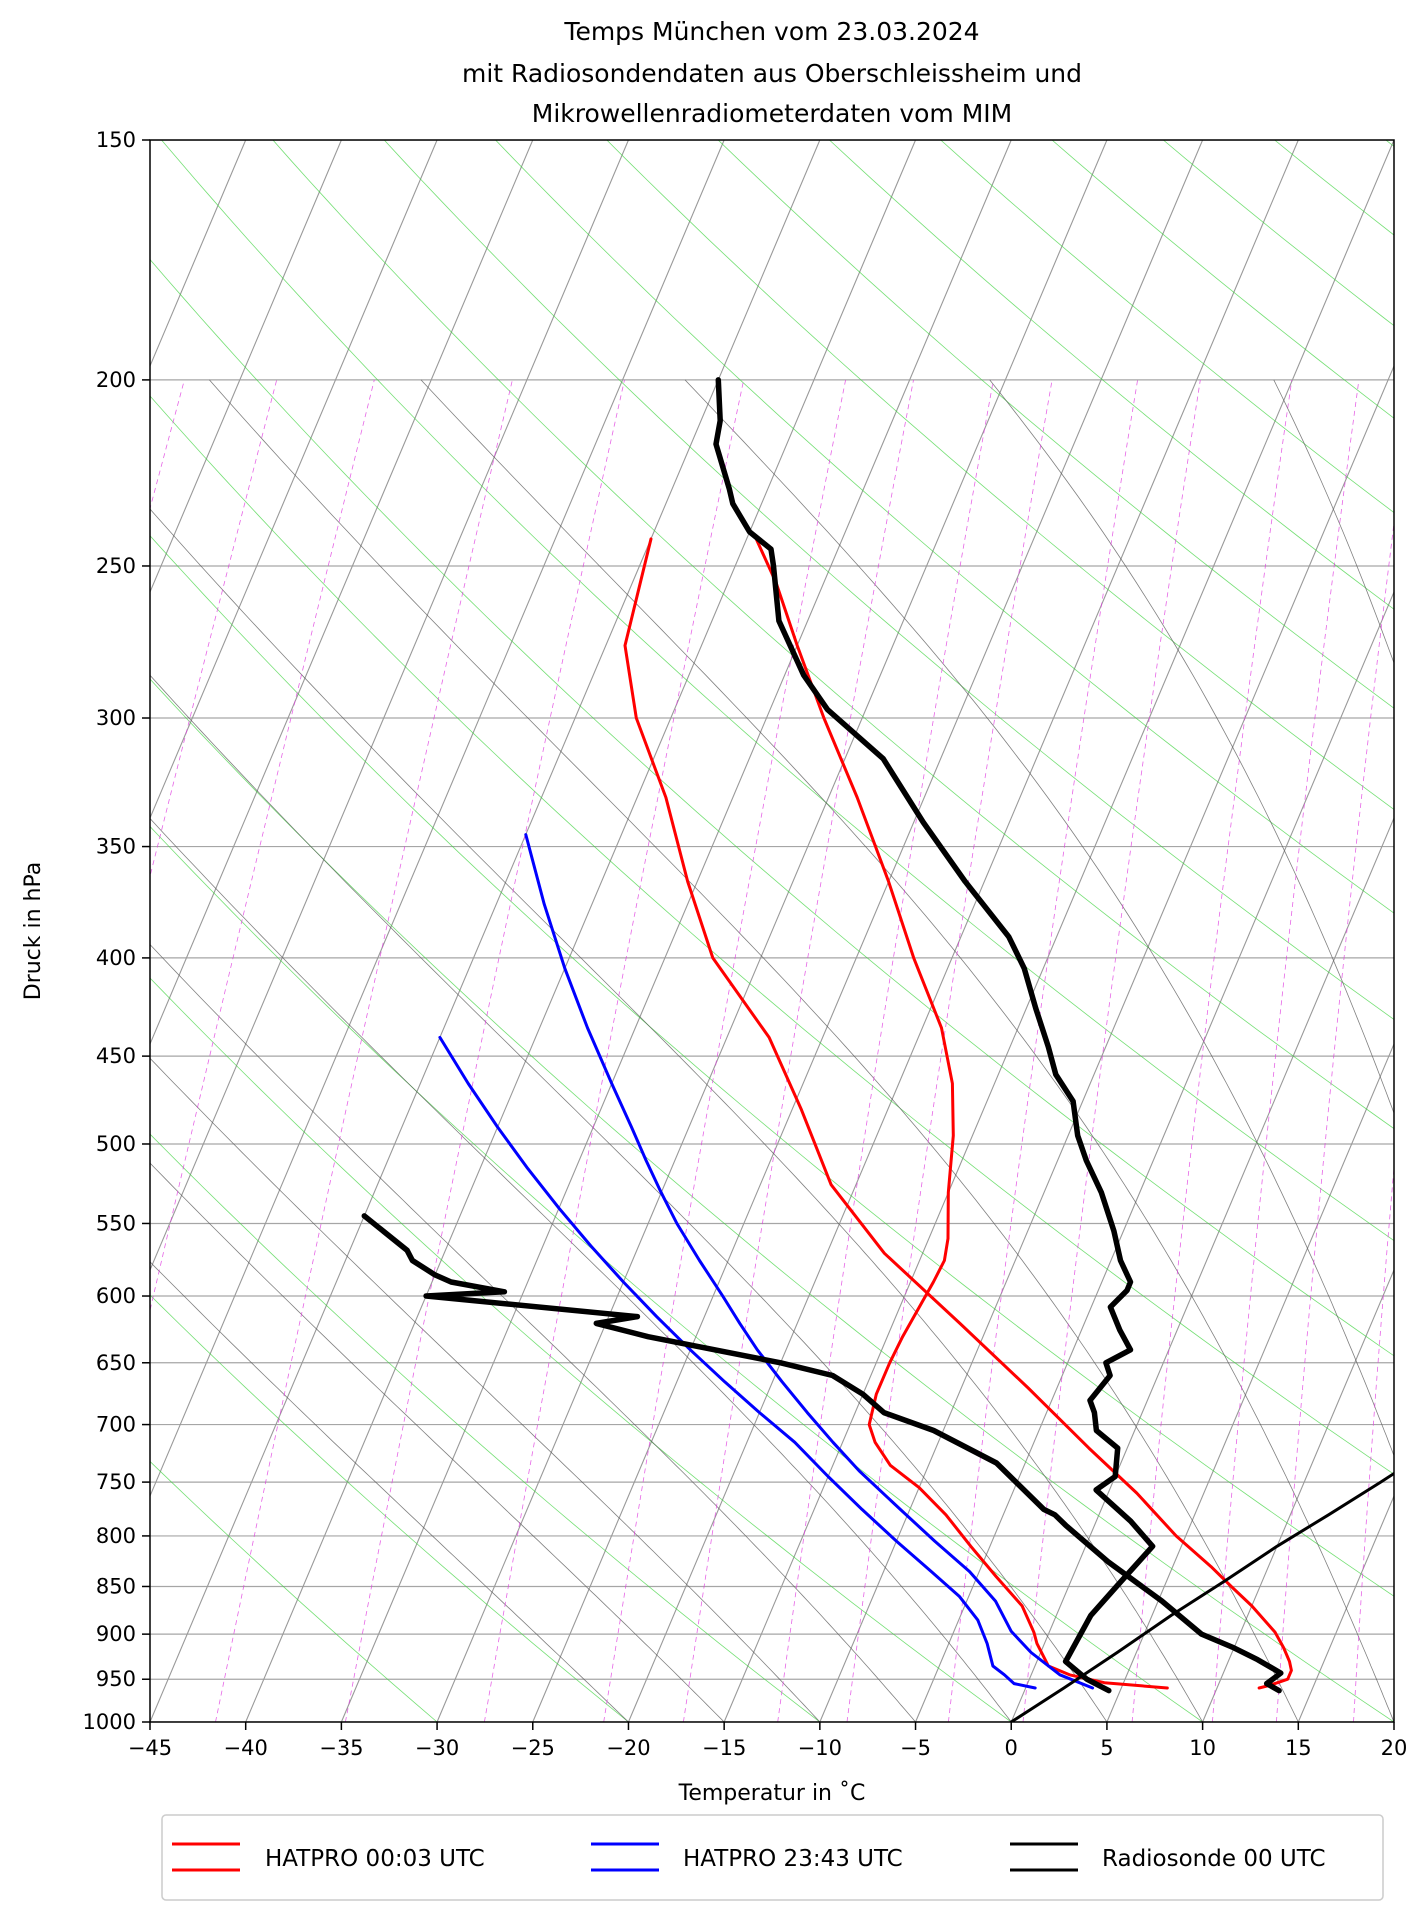 This screenshot has width=1427, height=1907. What do you see at coordinates (116, 1223) in the screenshot?
I see `y-tick-label: 550` at bounding box center [116, 1223].